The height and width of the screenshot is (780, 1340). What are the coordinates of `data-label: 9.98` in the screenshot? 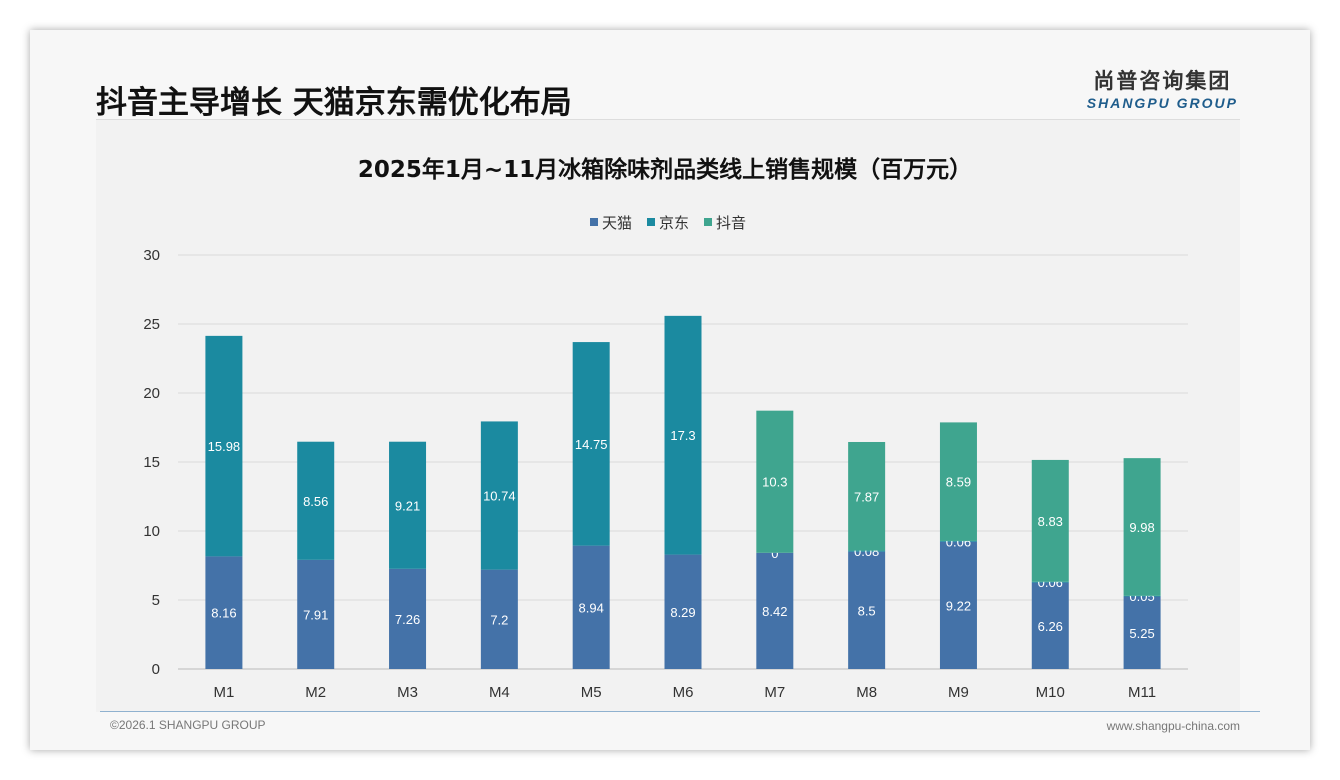 It's located at (1141, 527).